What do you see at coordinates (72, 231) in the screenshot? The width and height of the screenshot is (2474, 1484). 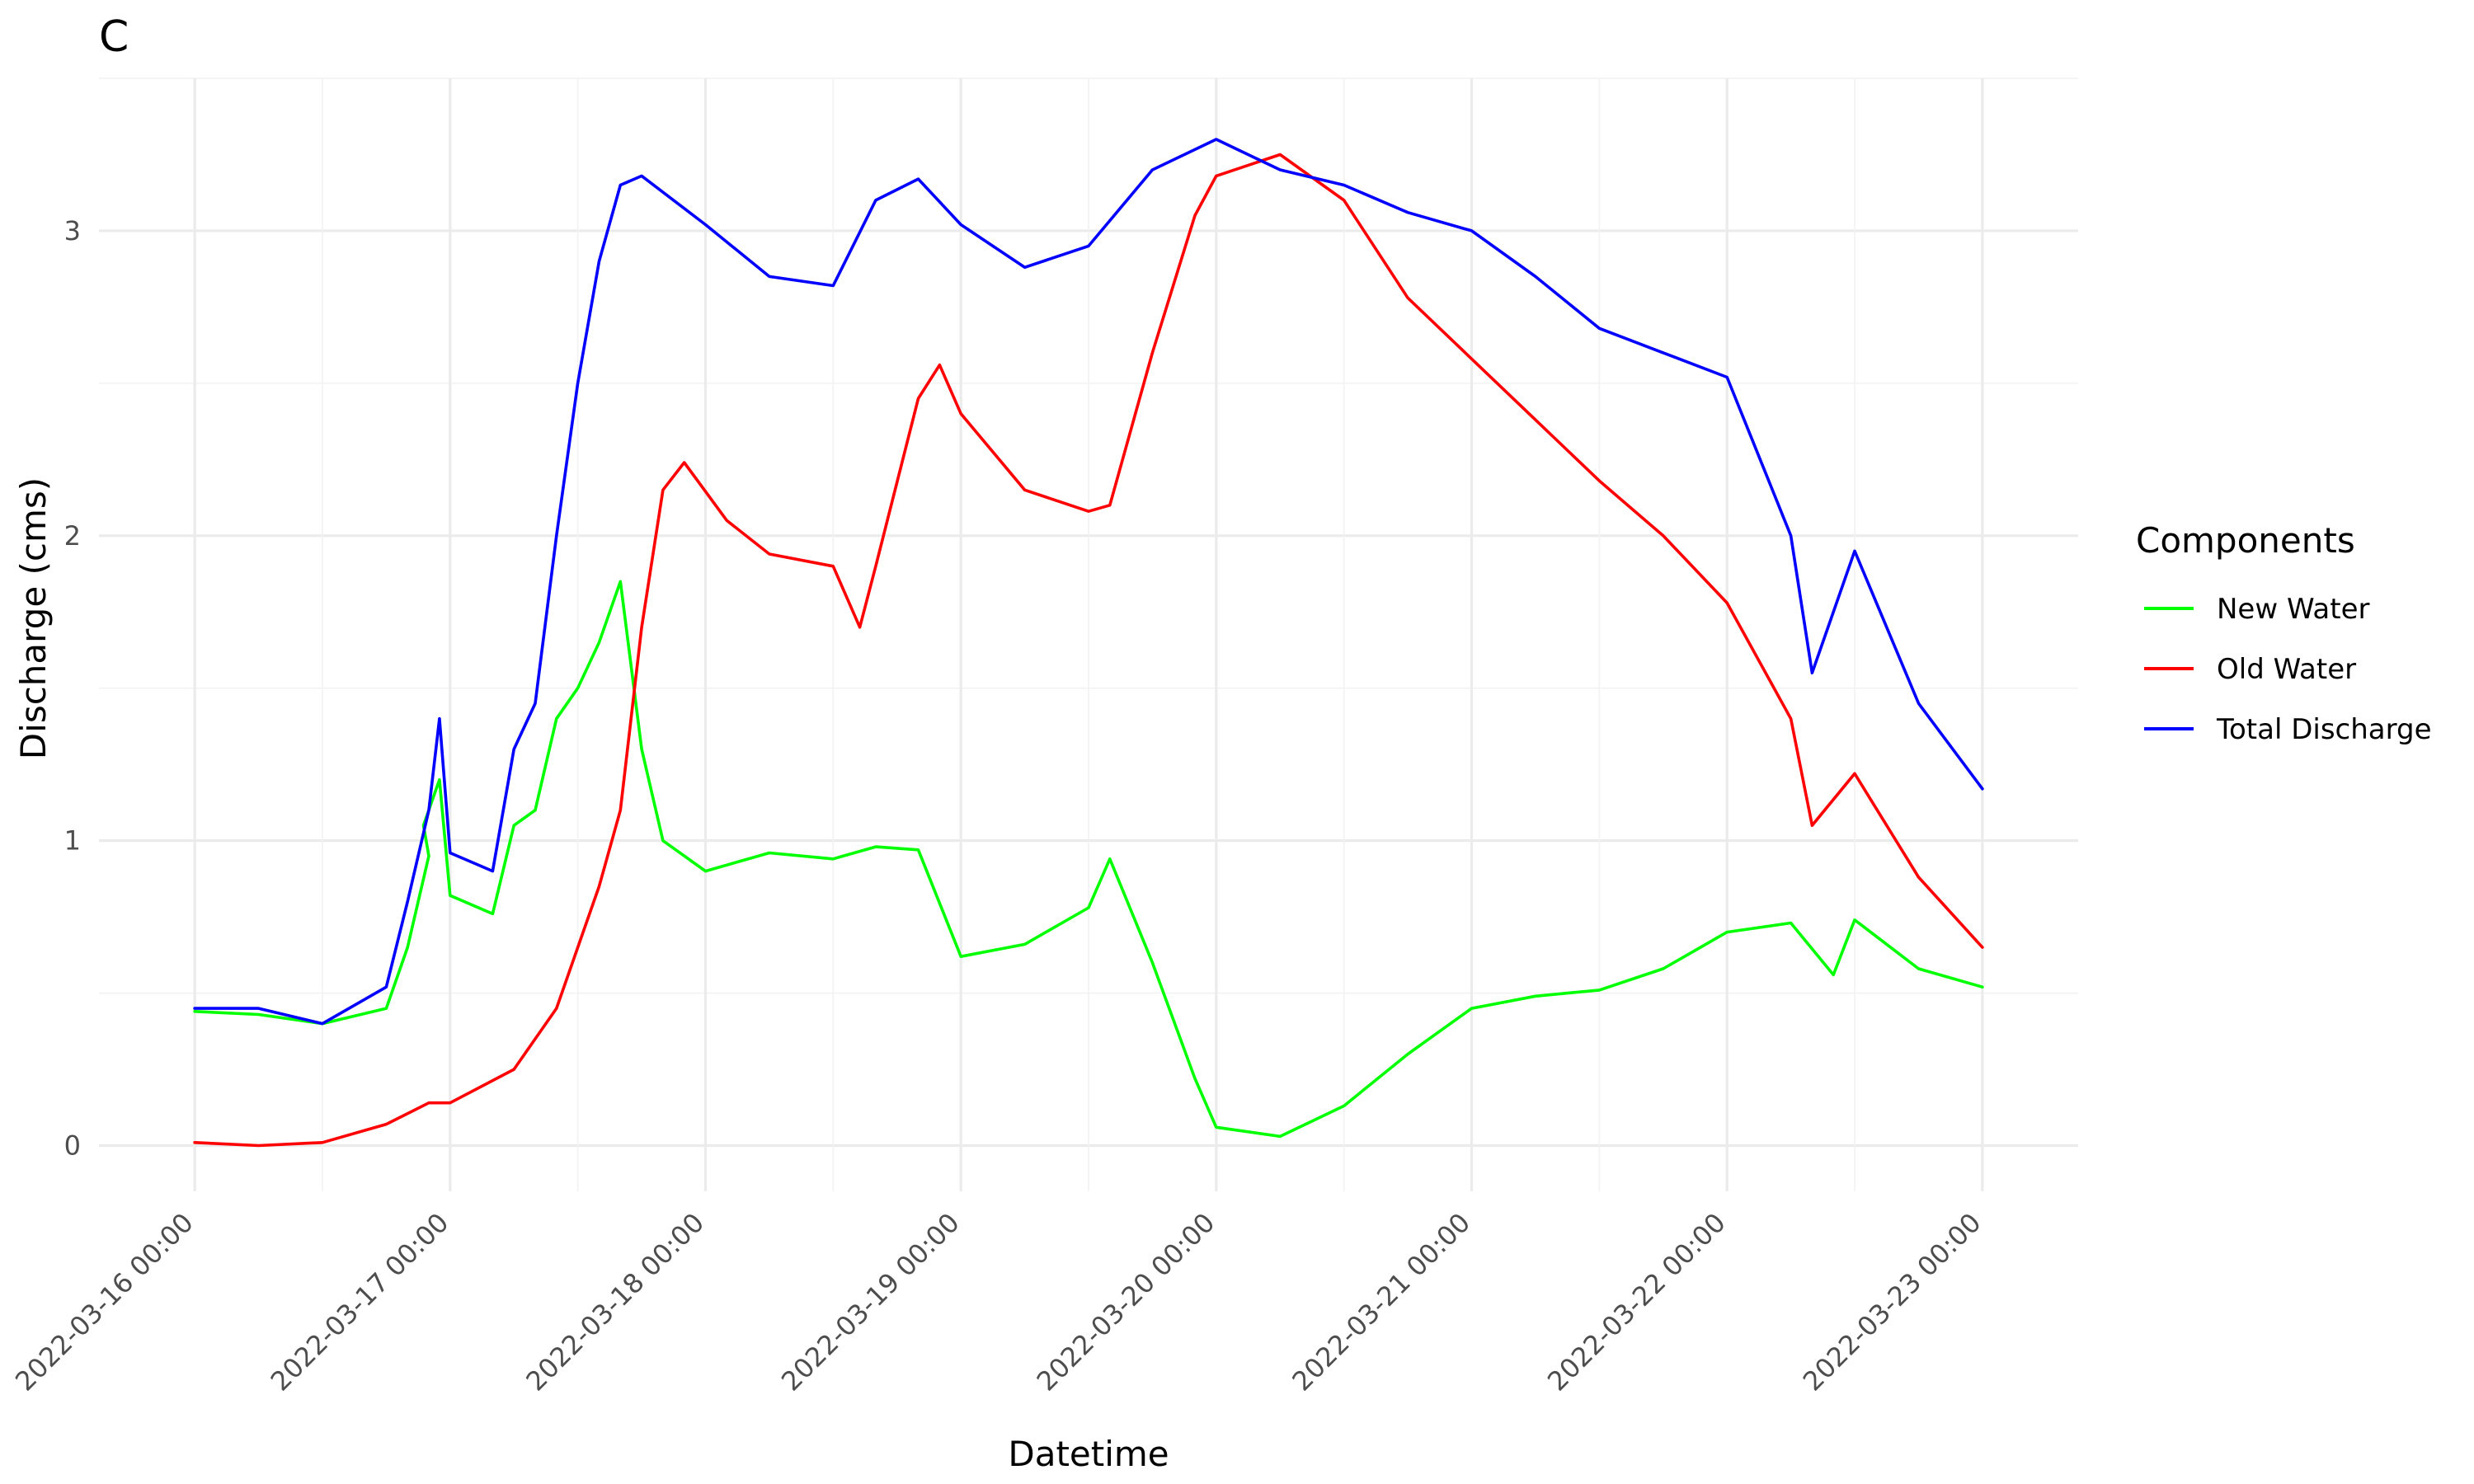 I see `y-tick-label: 3` at bounding box center [72, 231].